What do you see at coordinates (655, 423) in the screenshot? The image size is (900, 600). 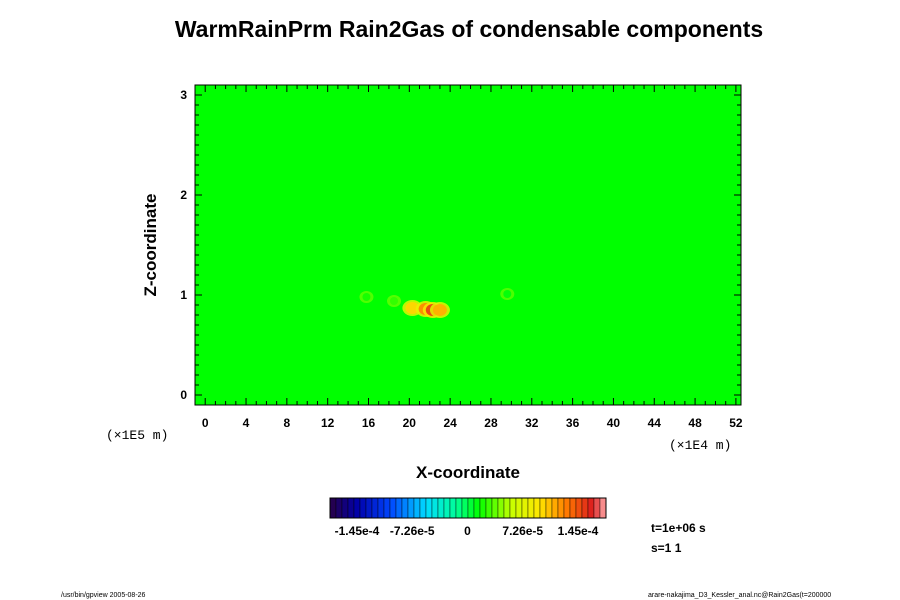 I see `x-tick-label: 44` at bounding box center [655, 423].